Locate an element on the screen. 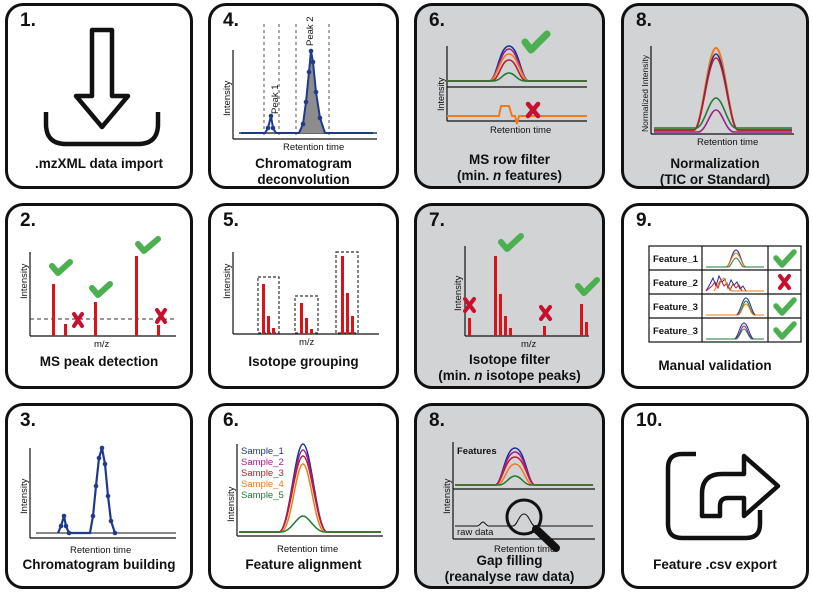  panel-caption: Gap filling (reanalyse raw data) is located at coordinates (509, 568).